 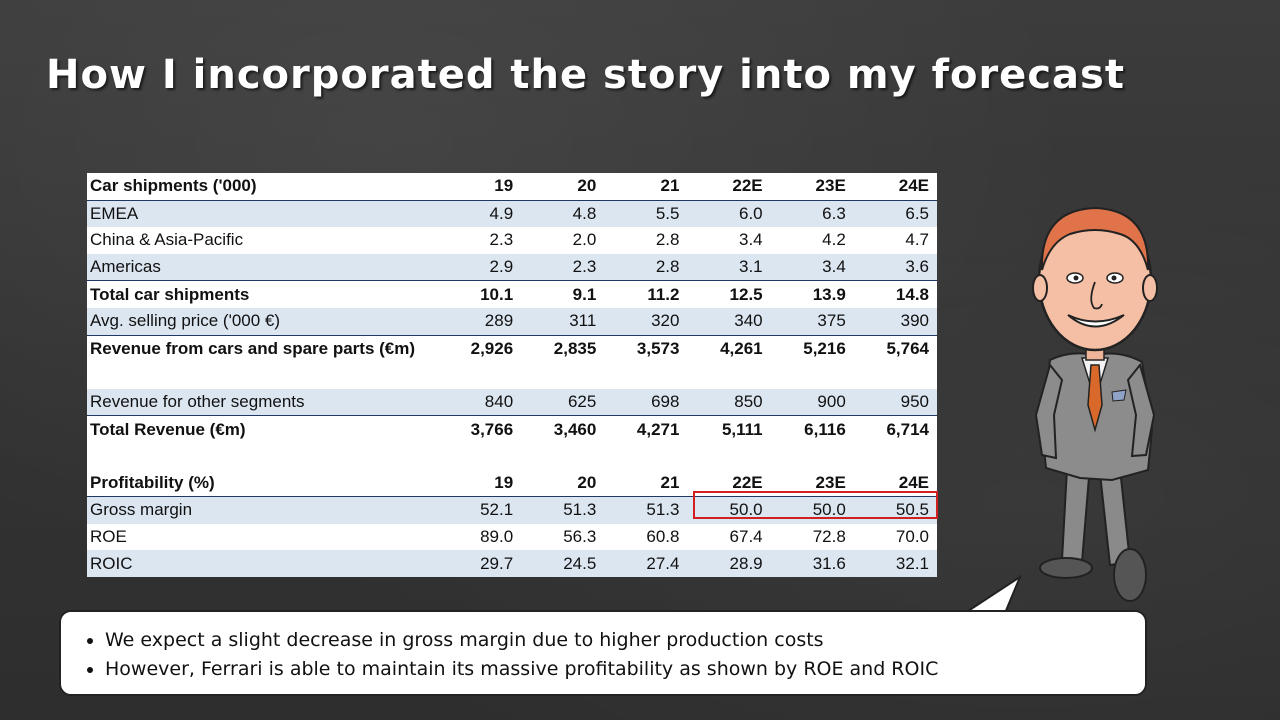 What do you see at coordinates (1095, 404) in the screenshot?
I see `cartoon-presenter-illustration` at bounding box center [1095, 404].